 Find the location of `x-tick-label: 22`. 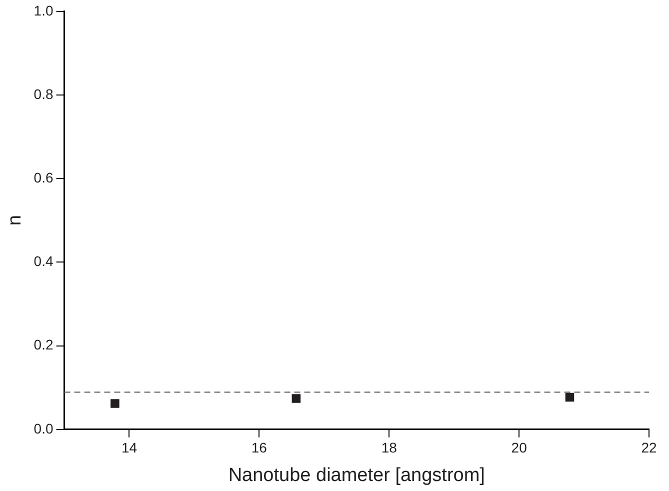

x-tick-label: 22 is located at coordinates (649, 448).